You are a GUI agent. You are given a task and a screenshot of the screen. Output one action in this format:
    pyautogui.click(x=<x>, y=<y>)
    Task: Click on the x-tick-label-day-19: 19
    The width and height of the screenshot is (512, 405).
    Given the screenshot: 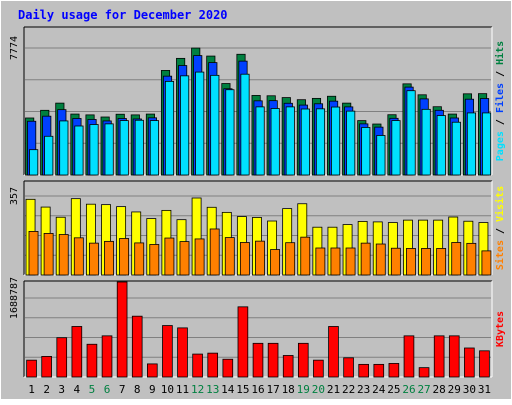 What is the action you would take?
    pyautogui.click(x=303, y=389)
    